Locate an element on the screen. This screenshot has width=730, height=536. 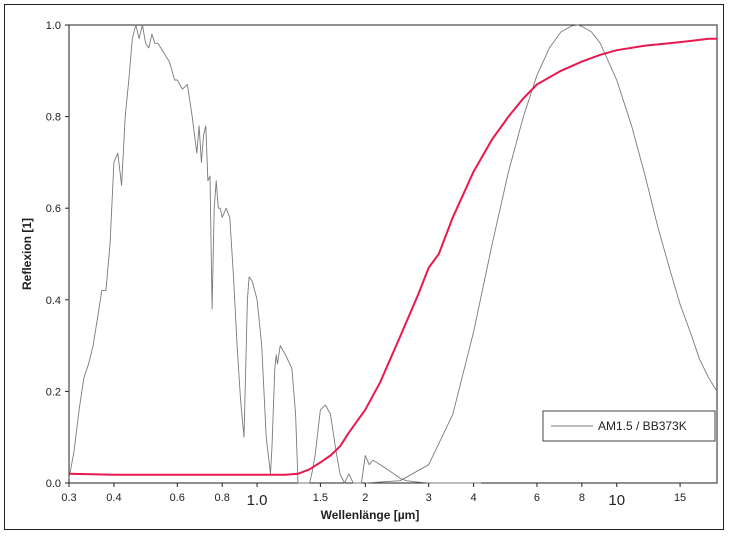
y-tick-label: 0.2 is located at coordinates (53, 392).